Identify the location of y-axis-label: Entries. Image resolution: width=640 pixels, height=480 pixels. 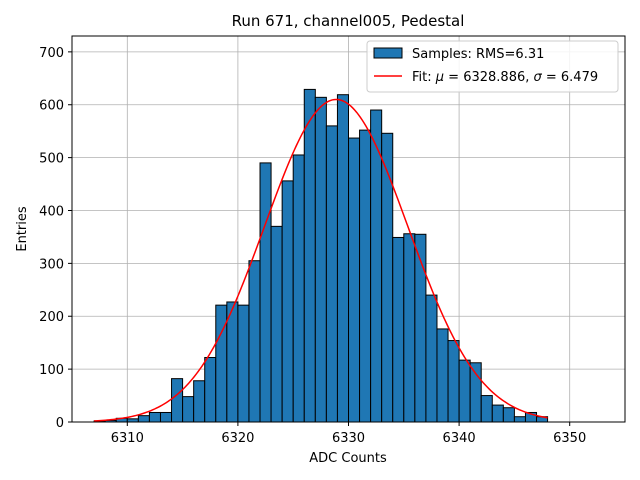
(22, 229).